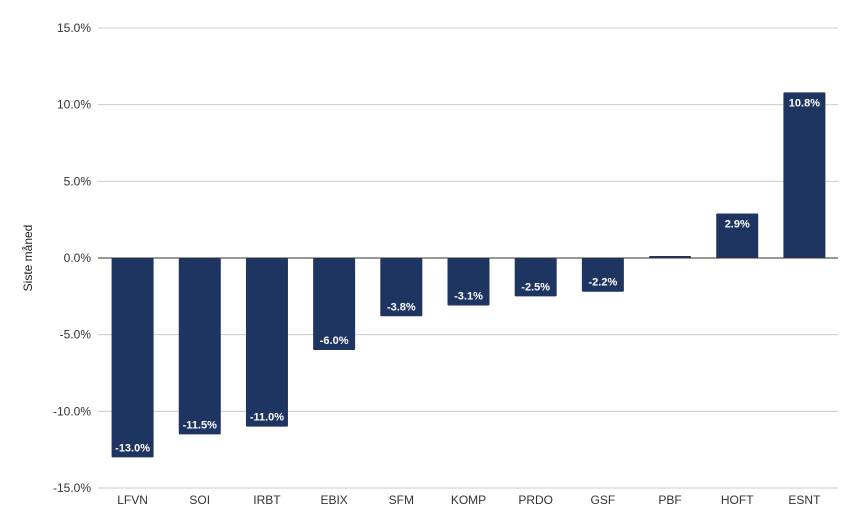  I want to click on y-tick-label: 10.0%, so click(74, 105).